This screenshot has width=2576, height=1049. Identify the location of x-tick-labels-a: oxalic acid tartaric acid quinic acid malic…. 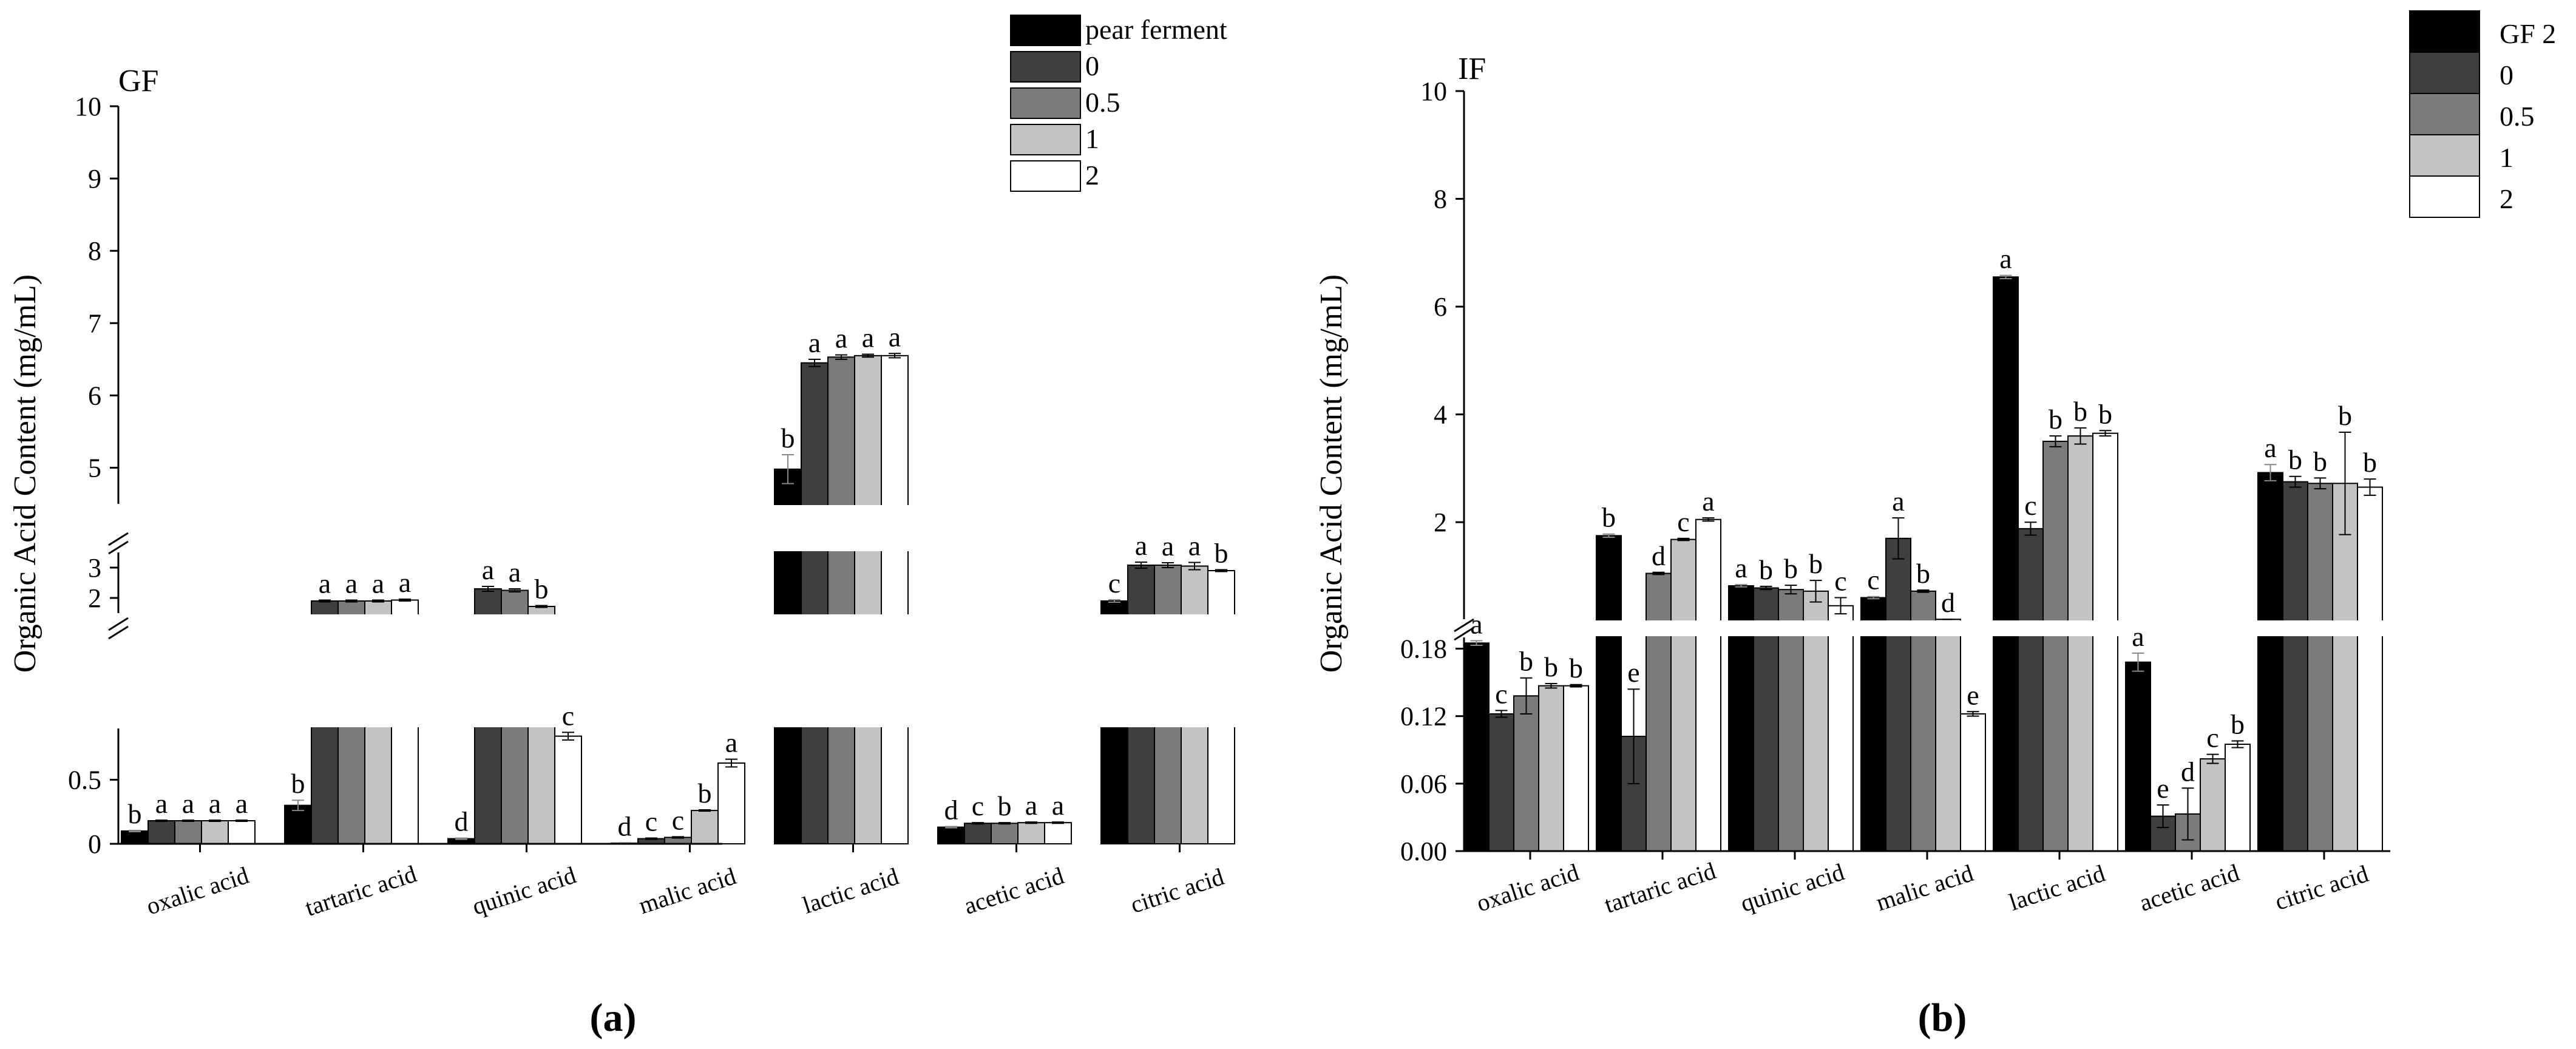
(685, 890).